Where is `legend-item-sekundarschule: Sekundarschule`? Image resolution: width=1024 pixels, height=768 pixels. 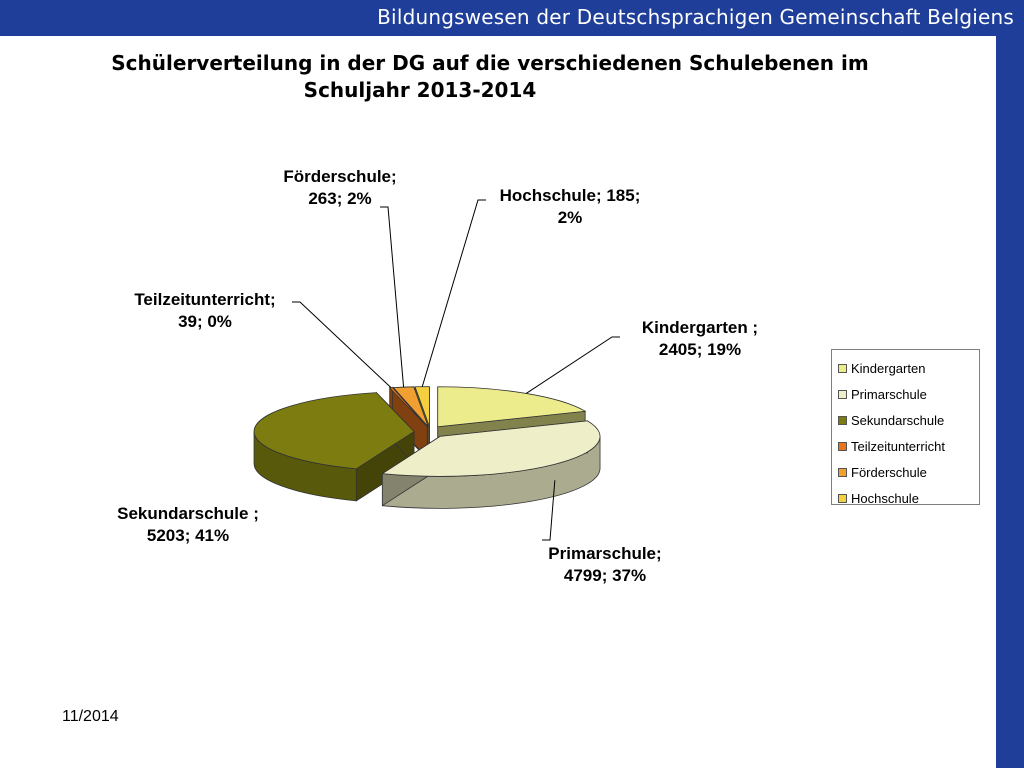 legend-item-sekundarschule: Sekundarschule is located at coordinates (905, 420).